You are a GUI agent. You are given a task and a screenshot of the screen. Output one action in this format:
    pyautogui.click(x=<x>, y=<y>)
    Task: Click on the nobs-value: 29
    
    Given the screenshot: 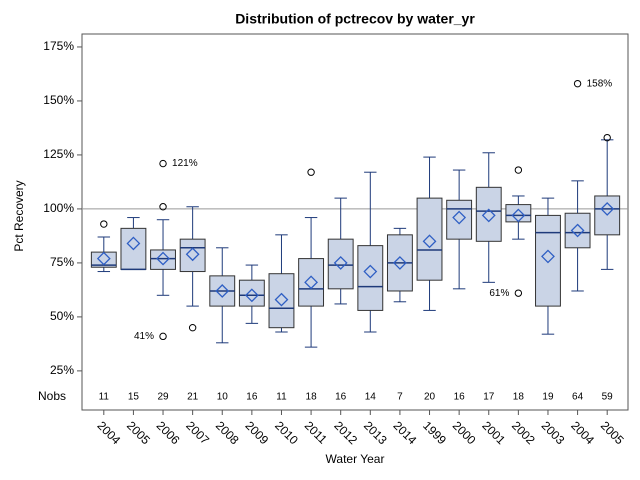 What is the action you would take?
    pyautogui.click(x=163, y=397)
    